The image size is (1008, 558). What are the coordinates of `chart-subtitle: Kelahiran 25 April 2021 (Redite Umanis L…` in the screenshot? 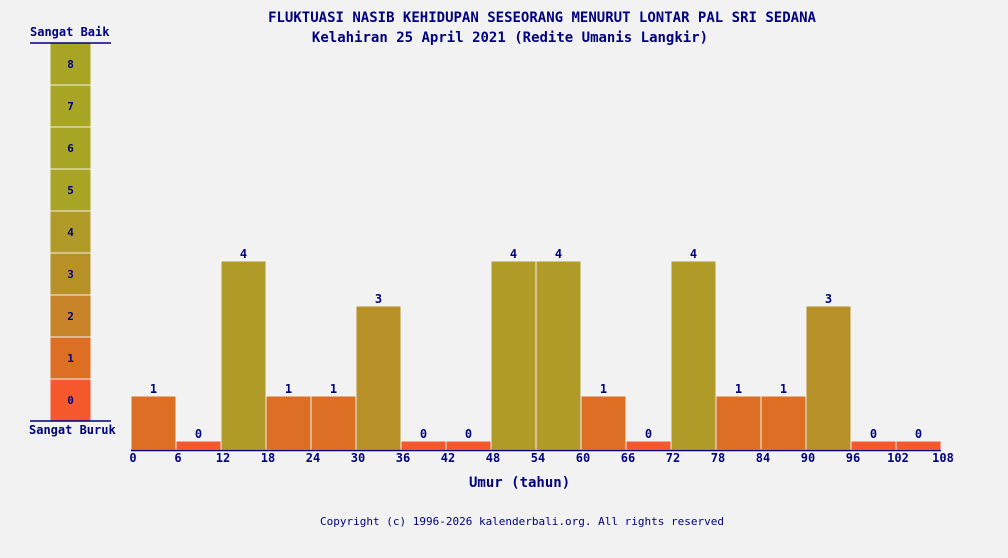 It's located at (510, 38).